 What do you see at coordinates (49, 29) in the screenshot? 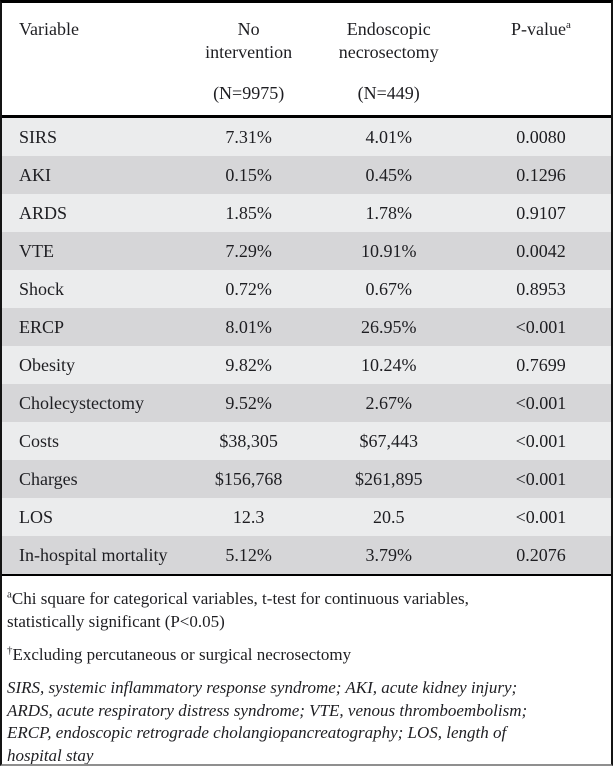
I see `variable-header-label: Variable` at bounding box center [49, 29].